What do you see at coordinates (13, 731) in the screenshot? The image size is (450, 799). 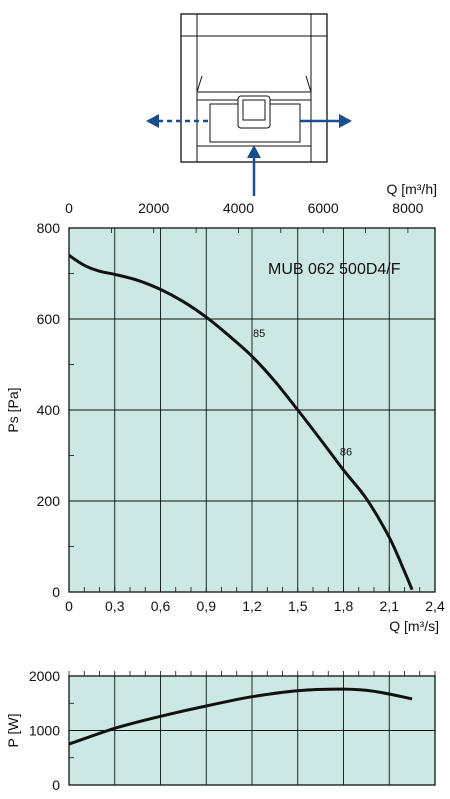 I see `power-y-axis-label: P [W]` at bounding box center [13, 731].